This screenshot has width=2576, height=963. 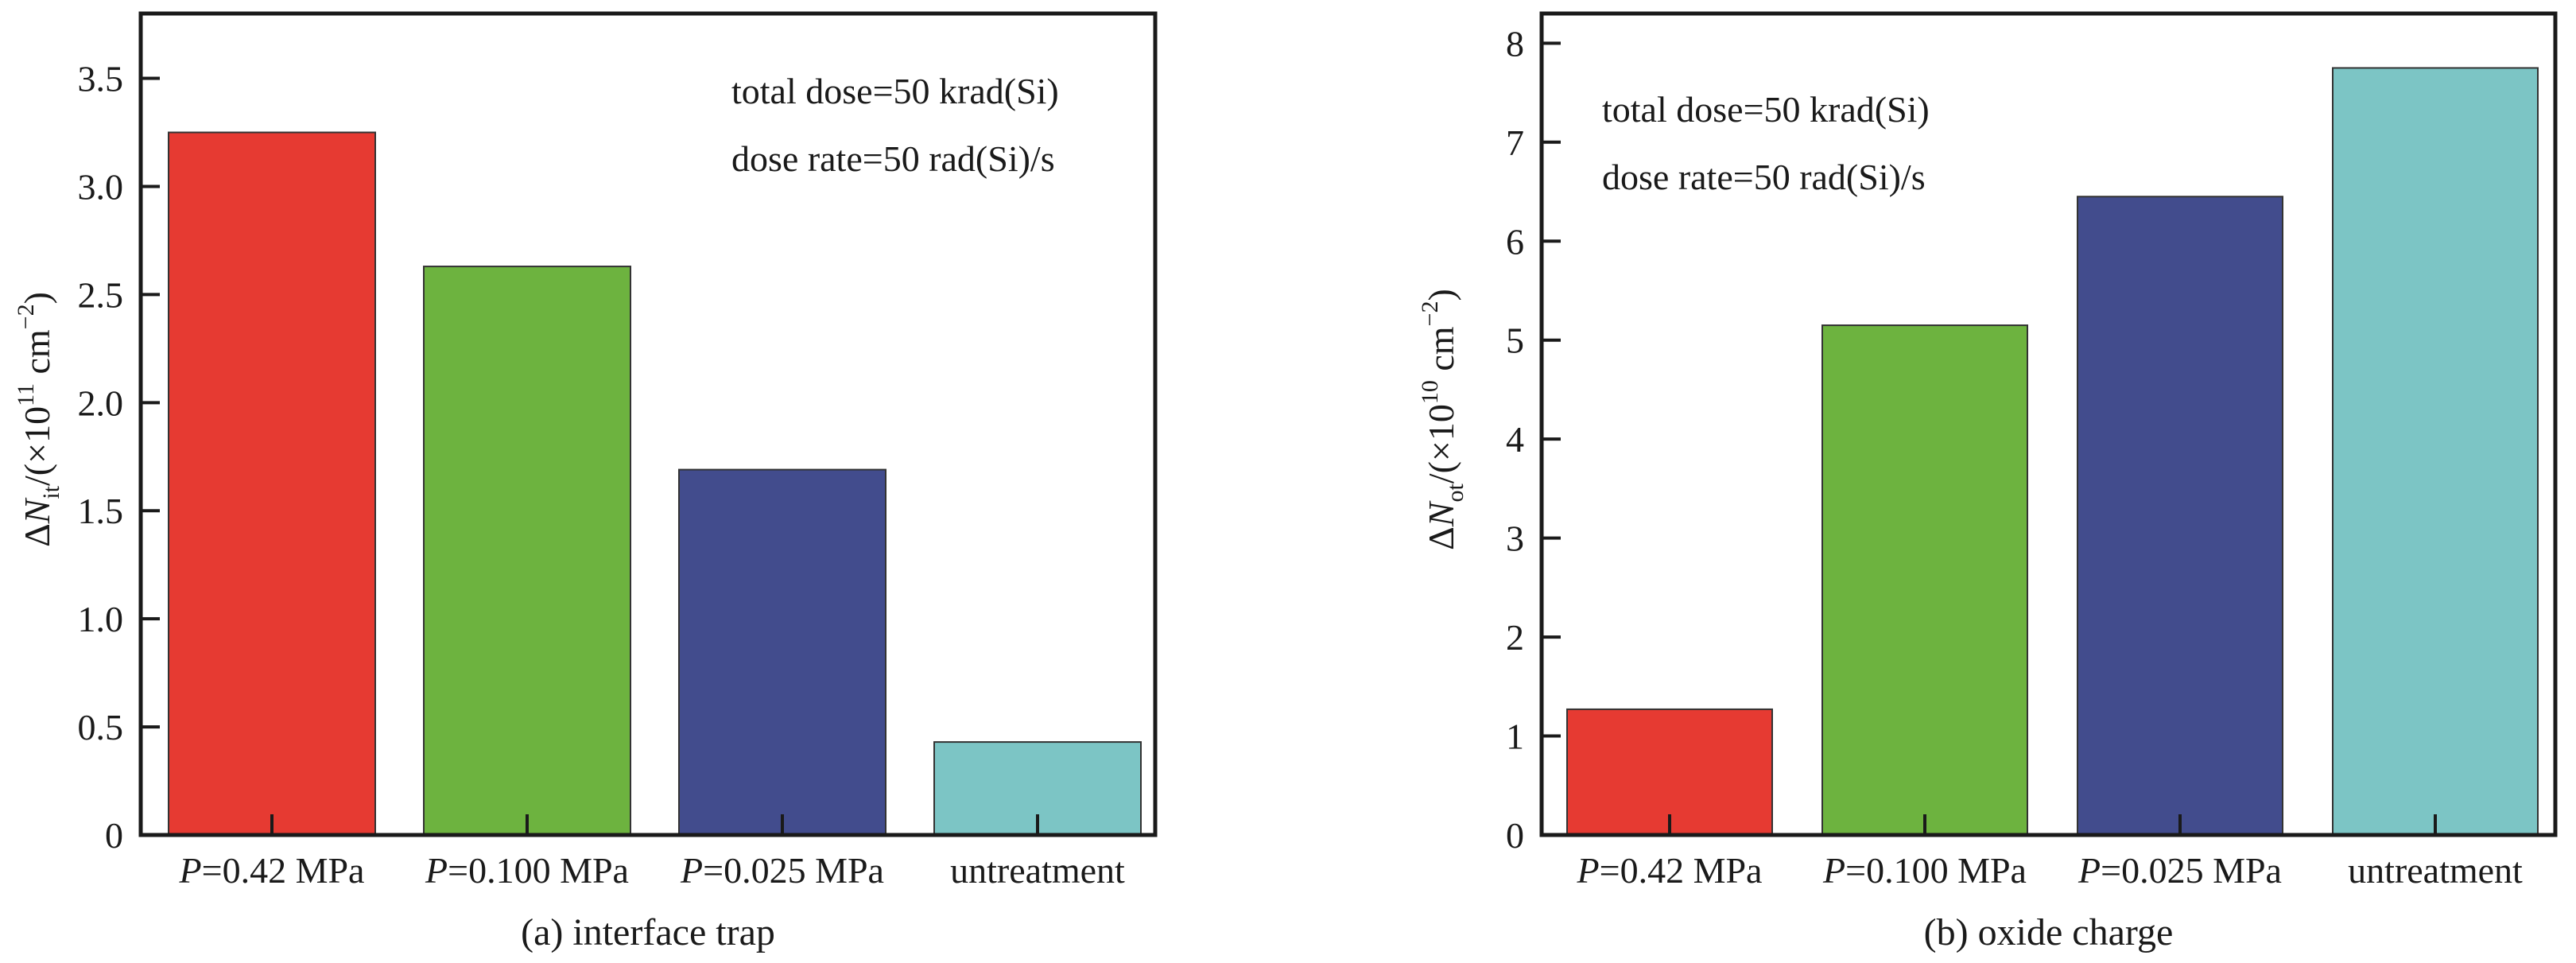 I want to click on y-tick-label: 6, so click(x=1515, y=241).